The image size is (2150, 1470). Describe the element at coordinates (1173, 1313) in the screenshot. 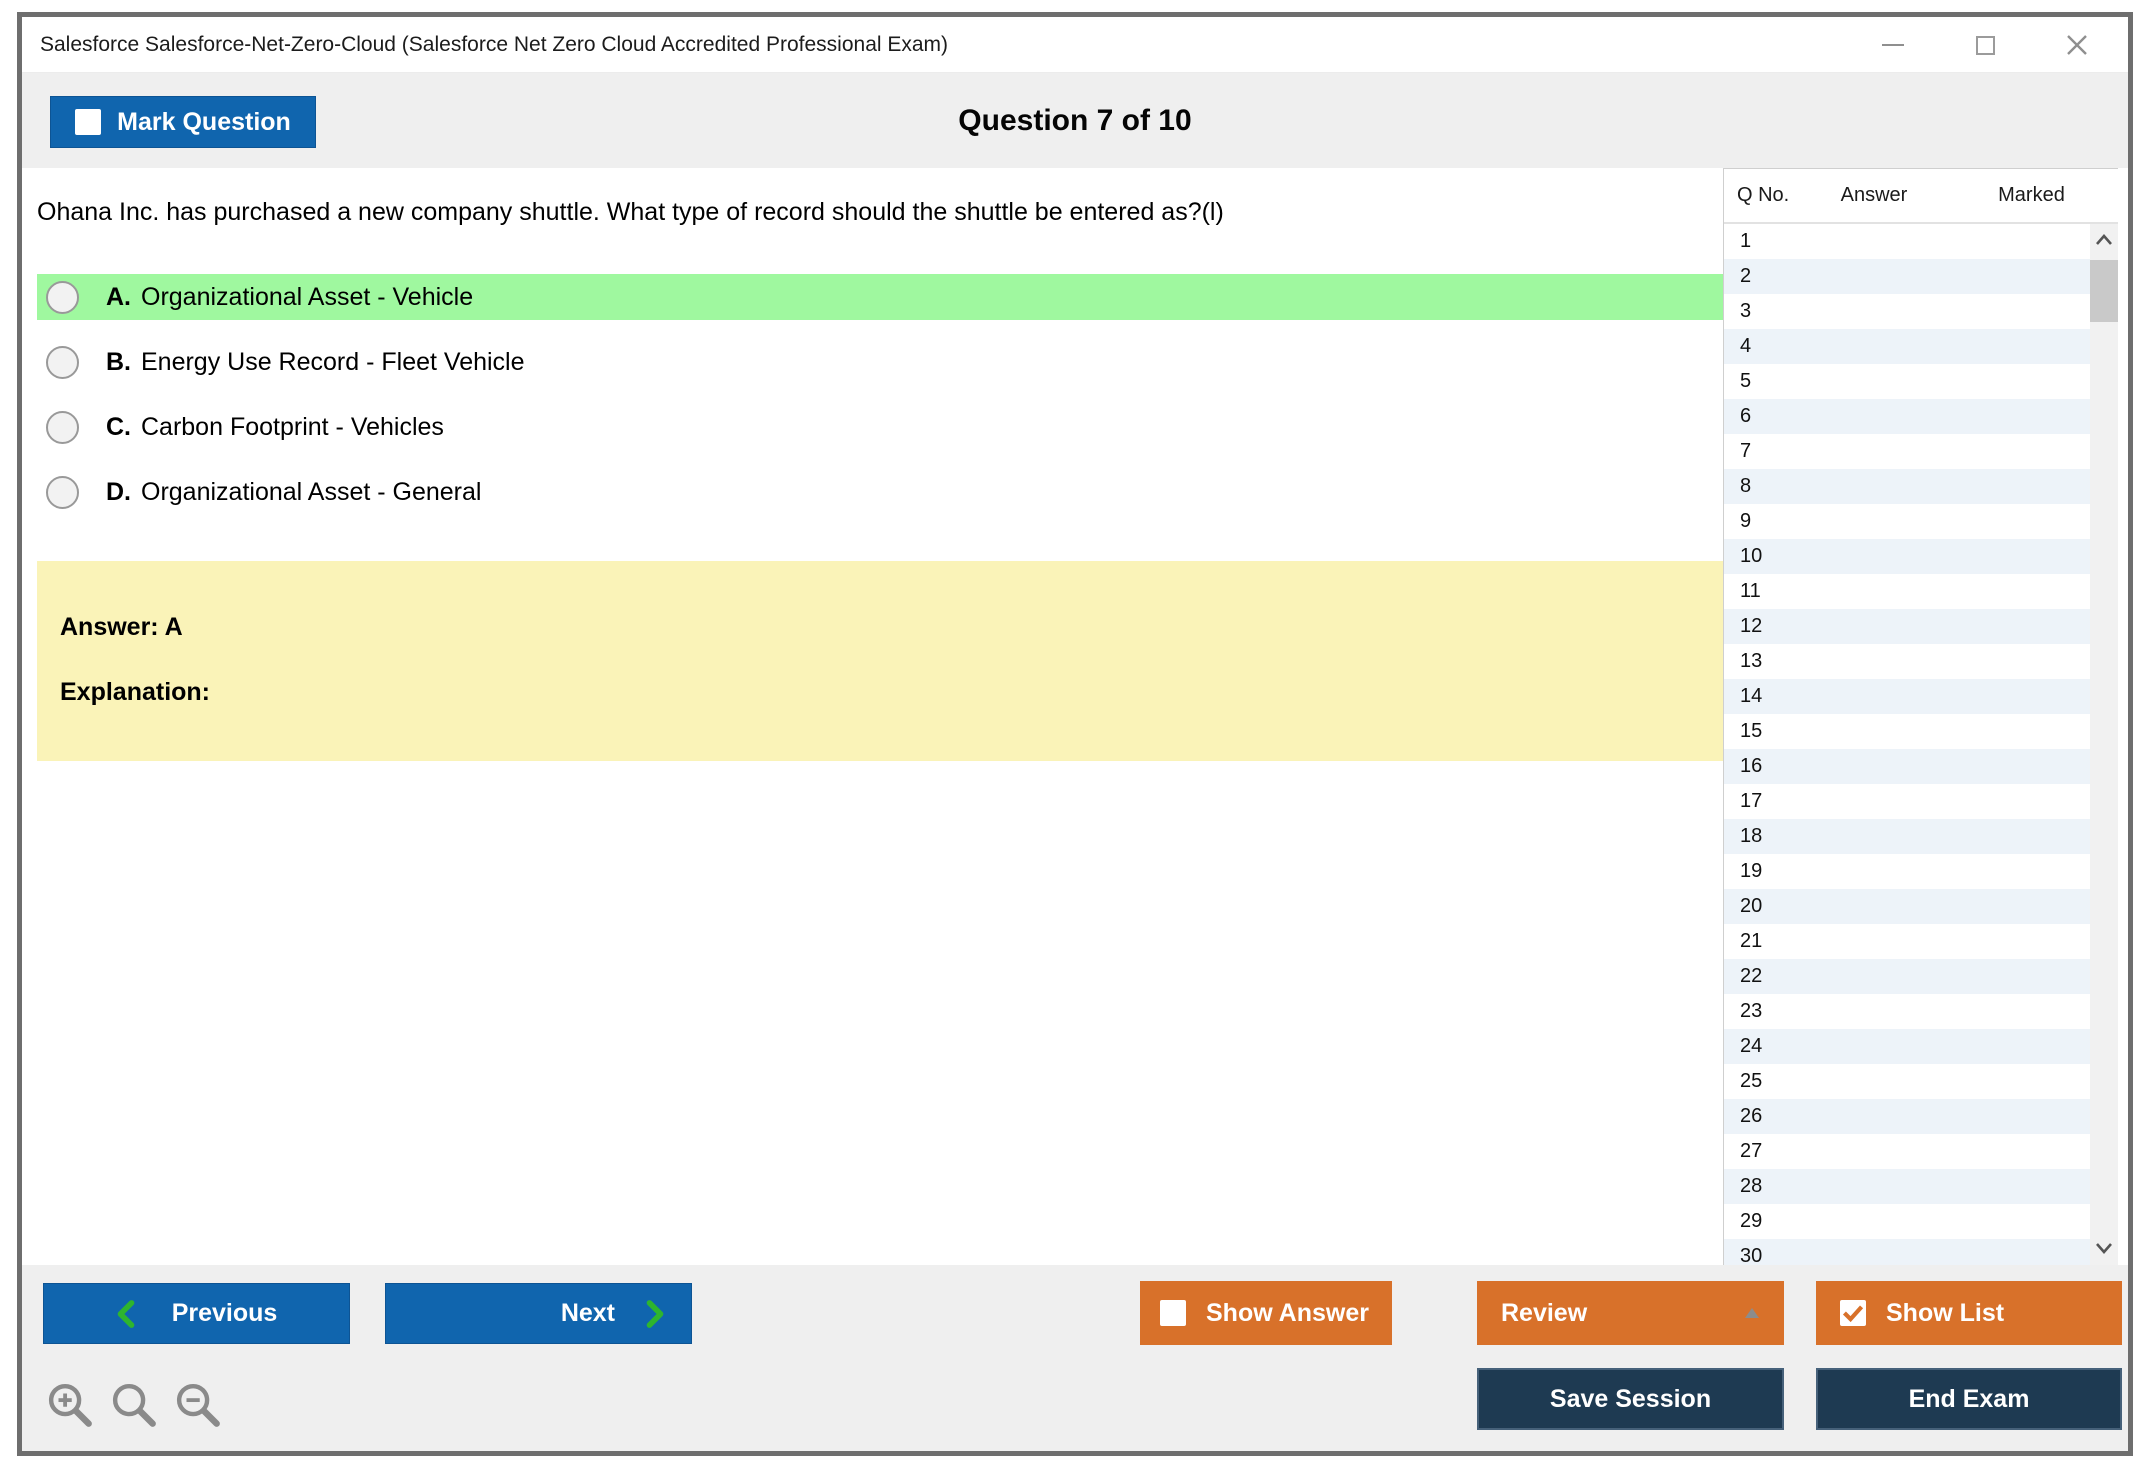

I see `show-answer-checkbox` at that location.